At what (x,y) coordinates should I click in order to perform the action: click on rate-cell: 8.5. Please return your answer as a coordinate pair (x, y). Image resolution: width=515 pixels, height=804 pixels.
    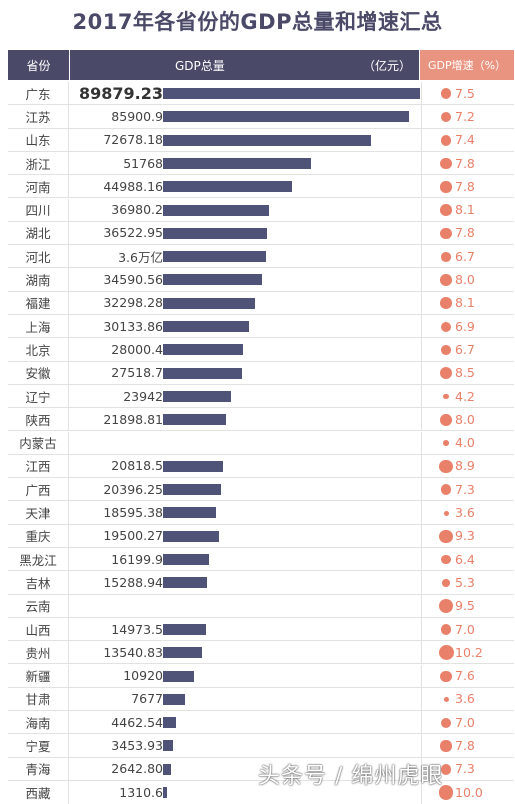
    Looking at the image, I should click on (467, 372).